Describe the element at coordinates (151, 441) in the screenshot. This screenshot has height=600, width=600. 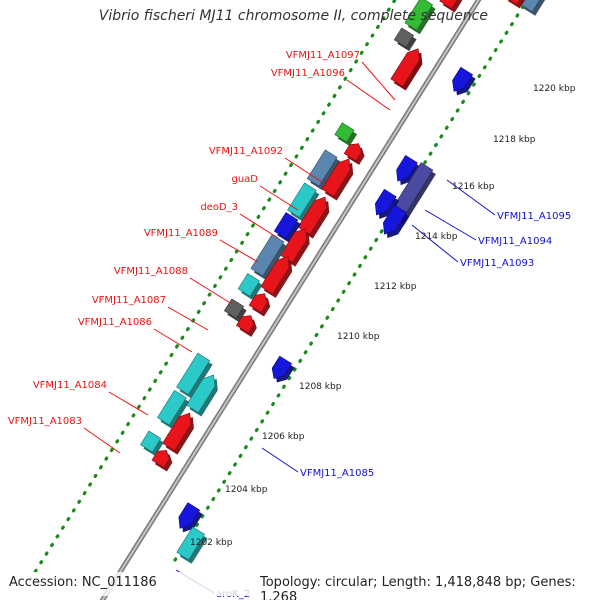
I see `gene-cyan-a1083b` at that location.